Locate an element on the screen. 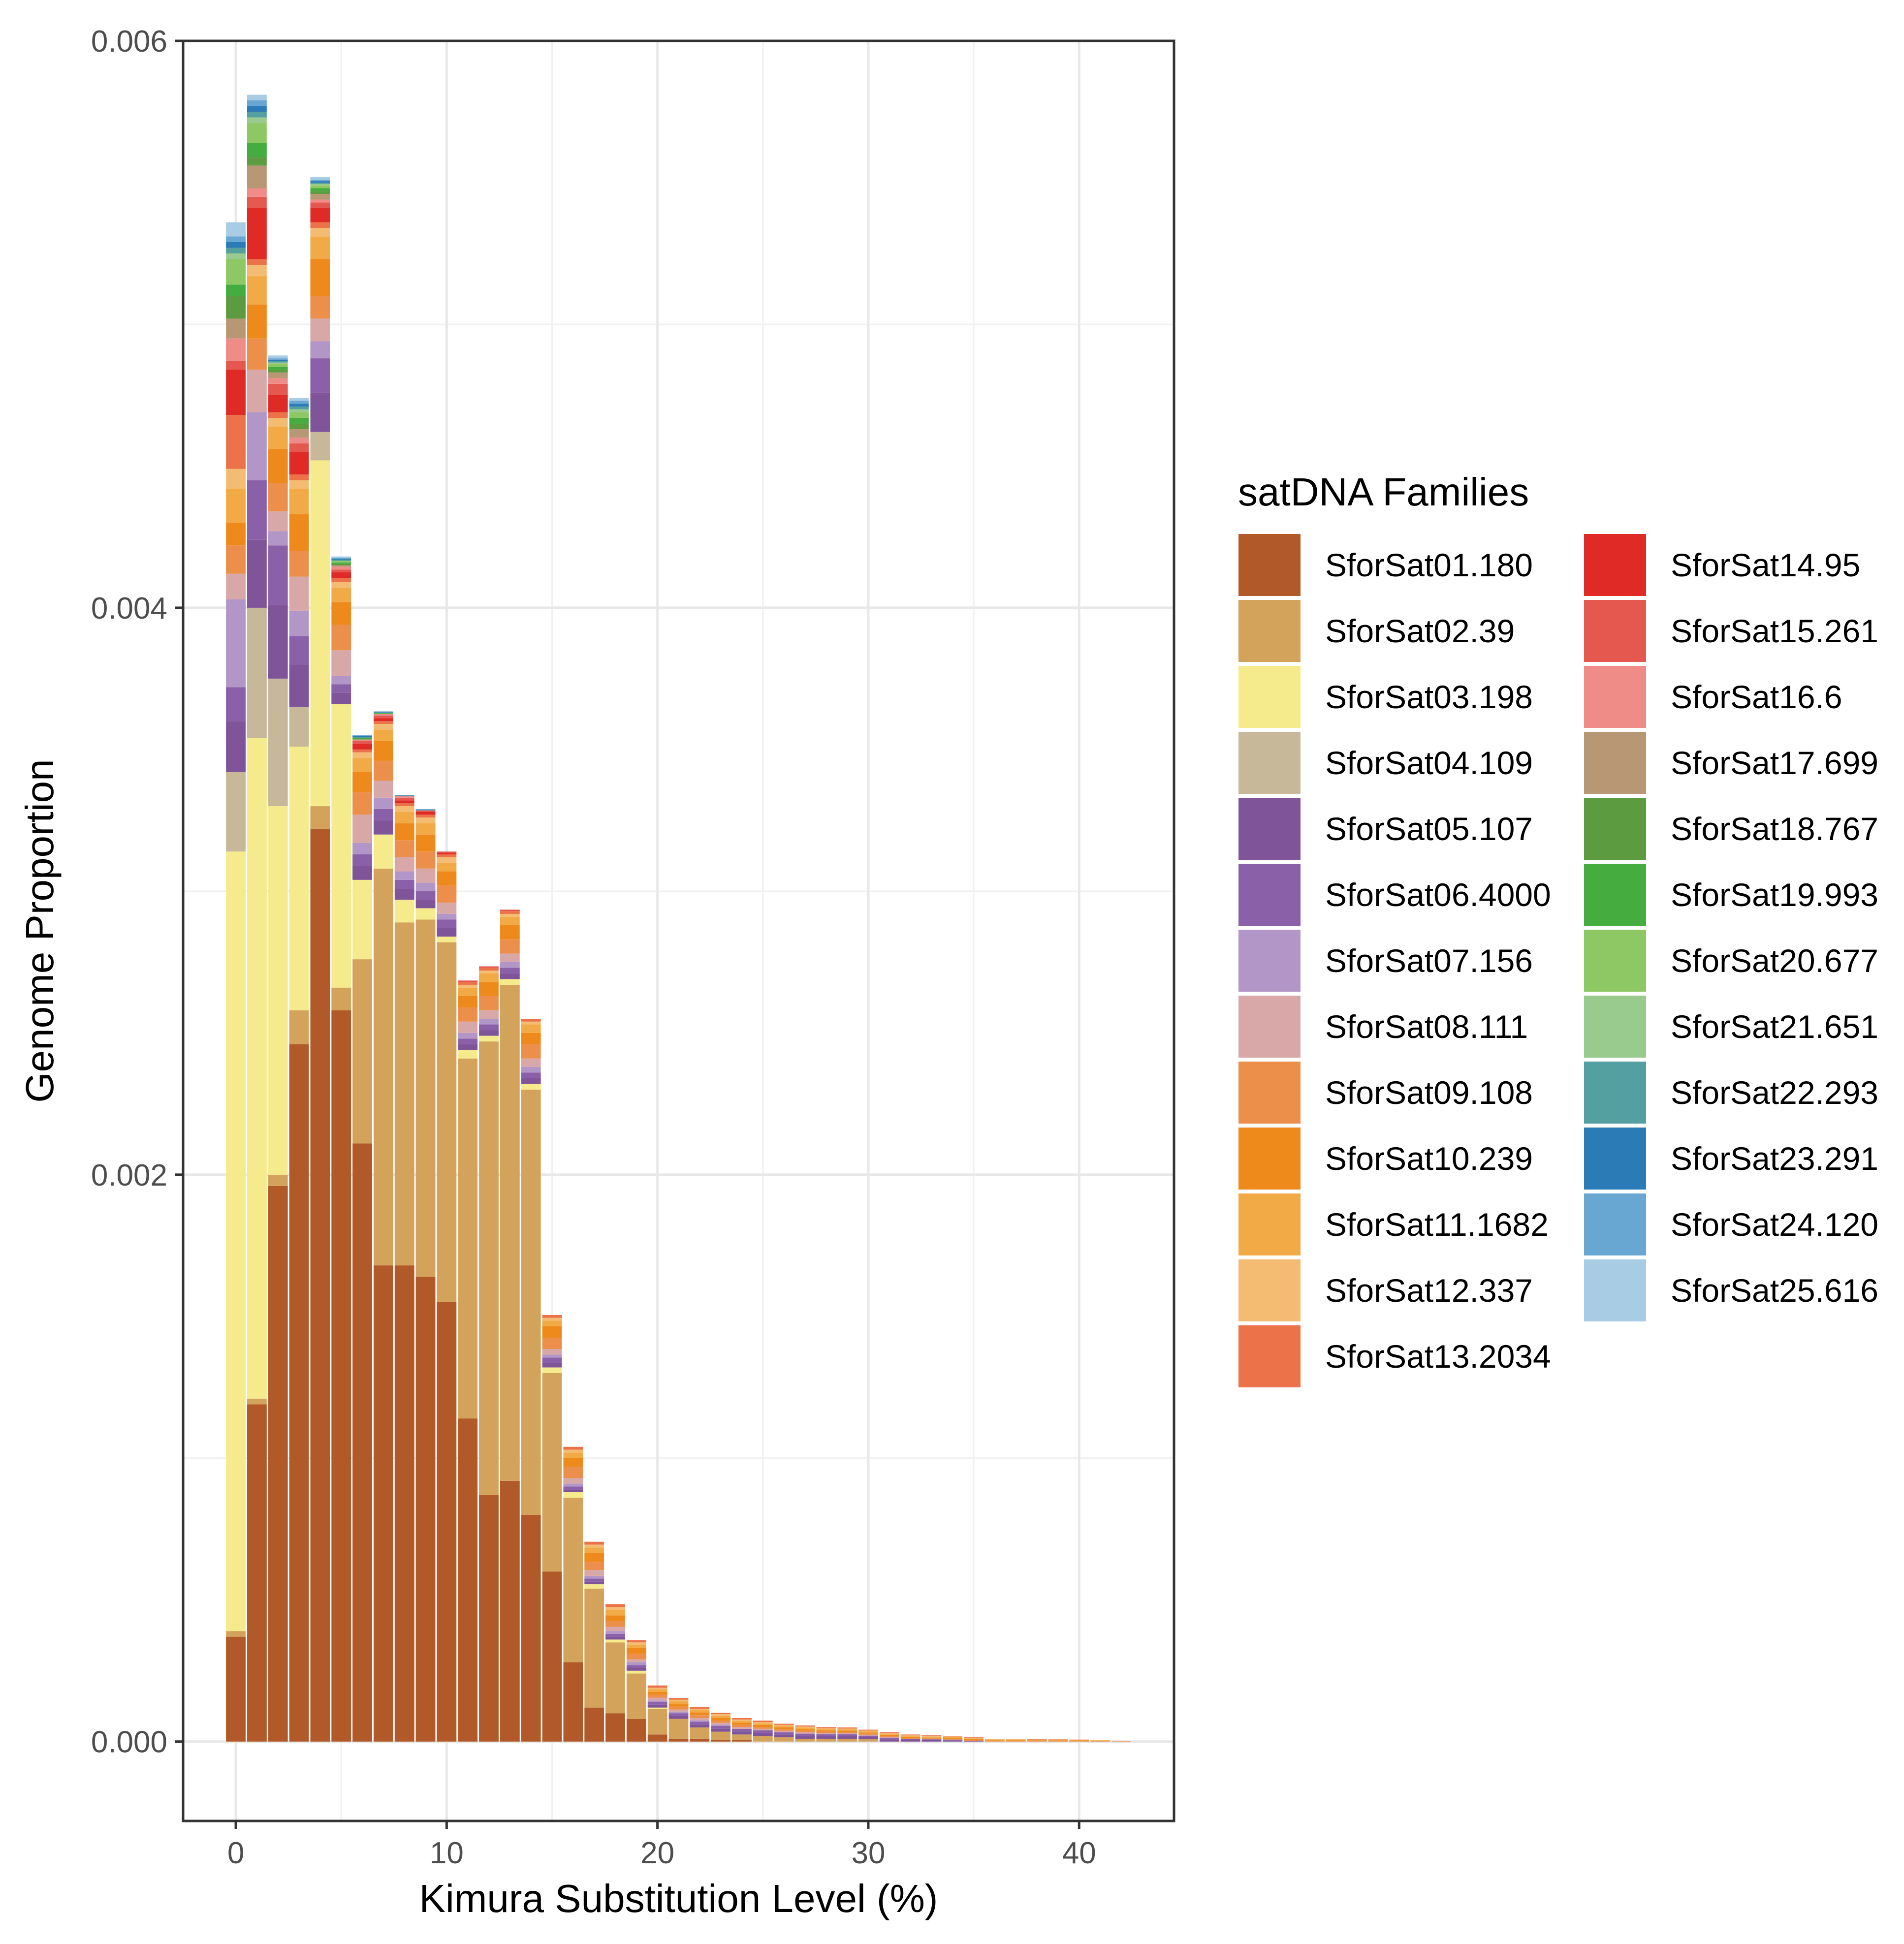  legend-item-sforsat04-109: SforSat04.109 is located at coordinates (1385, 763).